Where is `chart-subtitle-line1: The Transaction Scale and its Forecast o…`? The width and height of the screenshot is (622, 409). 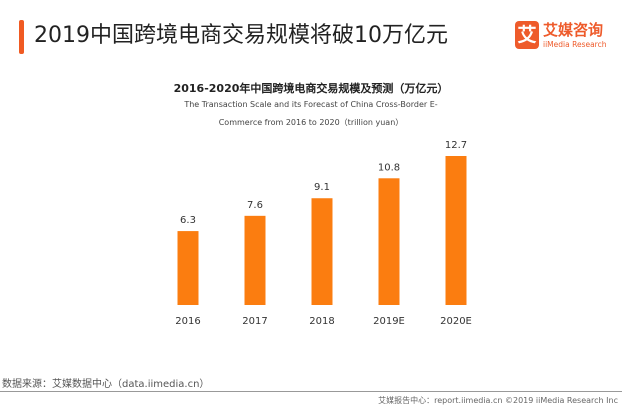 chart-subtitle-line1: The Transaction Scale and its Forecast o… is located at coordinates (311, 104).